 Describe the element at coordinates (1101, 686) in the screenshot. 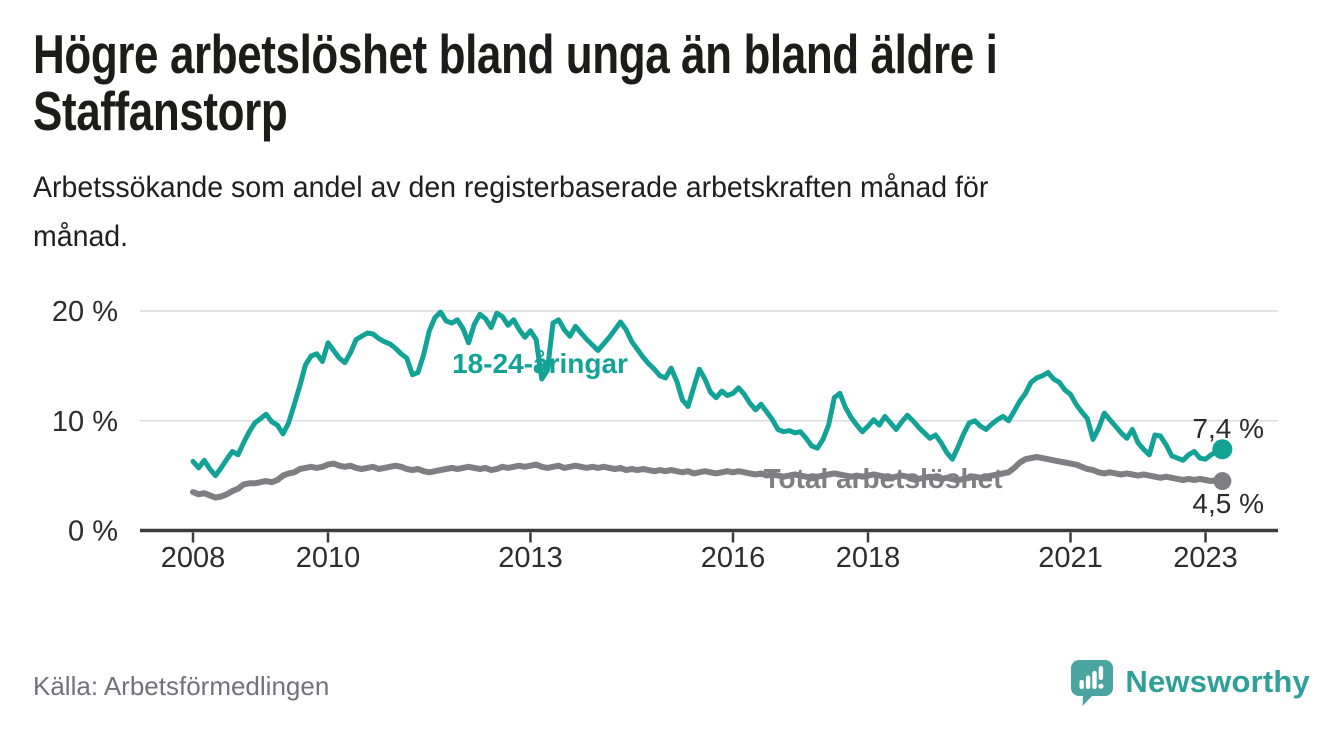

I see `logo-exclamation-dot` at that location.